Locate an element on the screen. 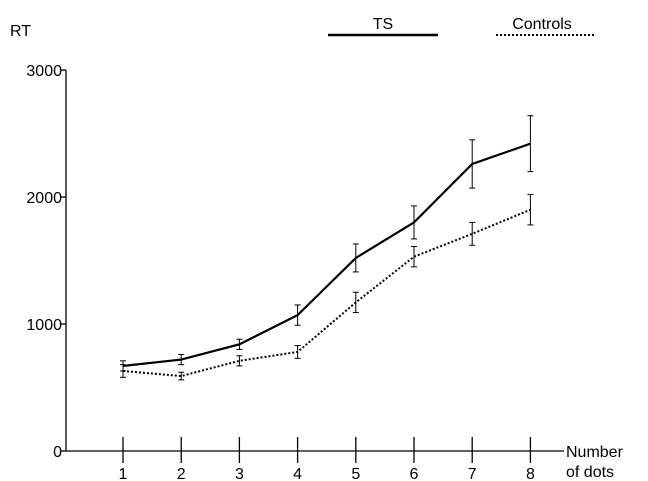 The image size is (648, 481). x-axis-label-line-2: of dots is located at coordinates (590, 472).